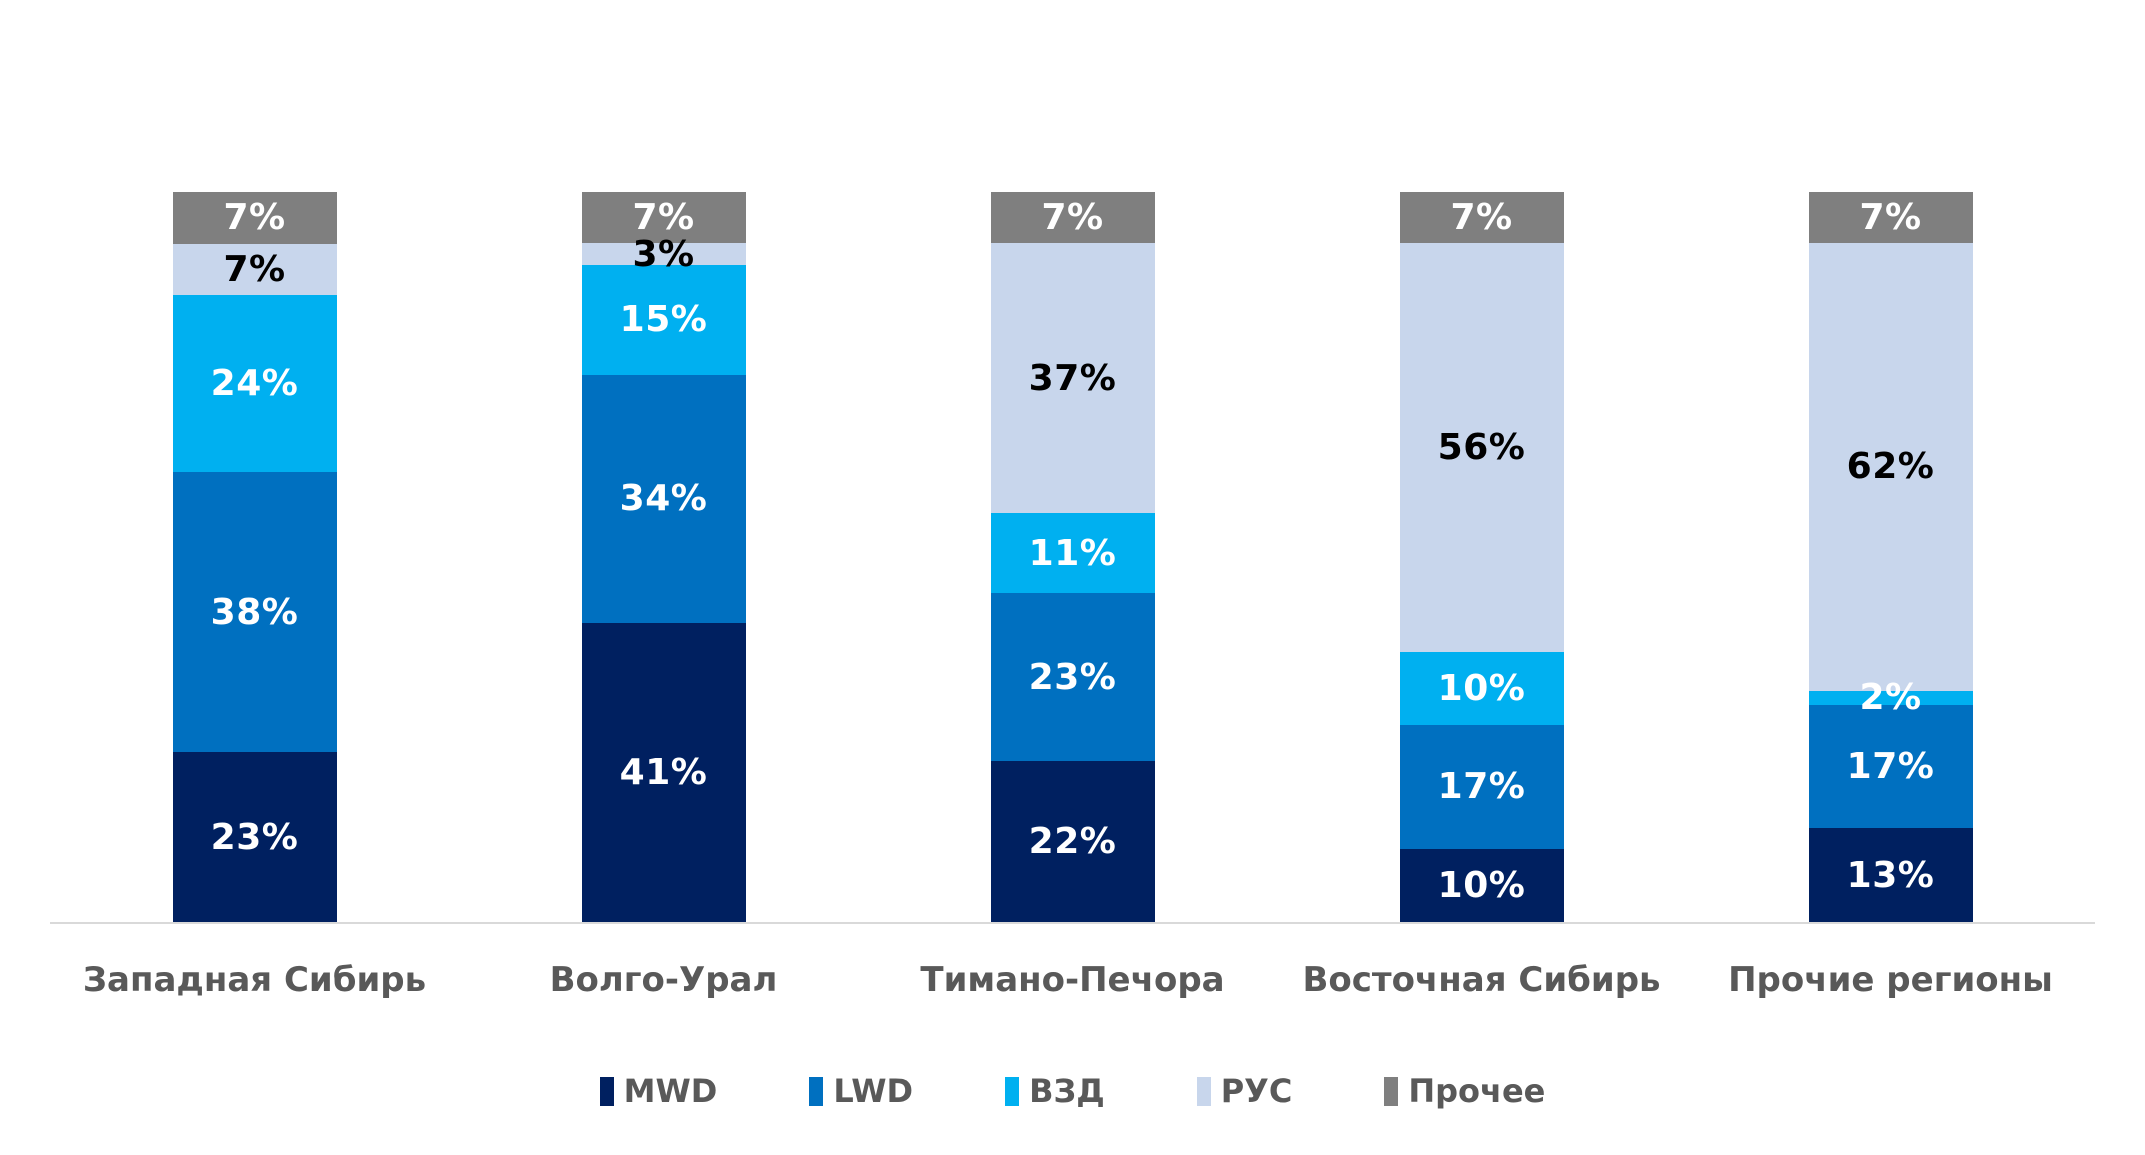 Image resolution: width=2145 pixels, height=1155 pixels. Describe the element at coordinates (1481, 980) in the screenshot. I see `category-label-восточная-сибирь: Восточная Сибирь` at that location.